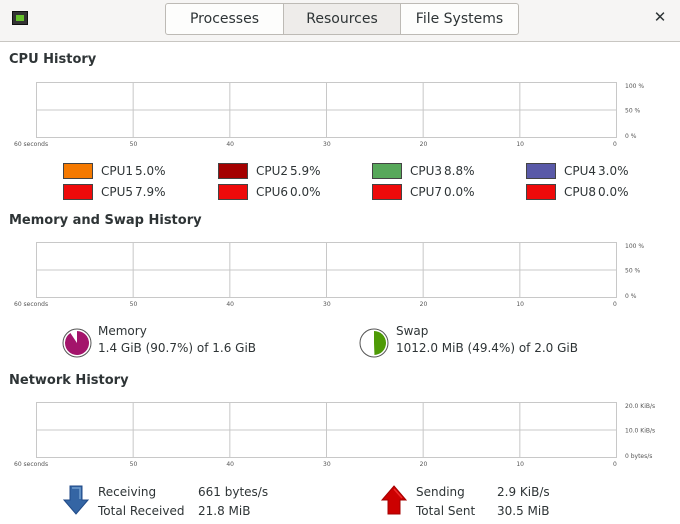  I want to click on sending-arrow-icon, so click(394, 500).